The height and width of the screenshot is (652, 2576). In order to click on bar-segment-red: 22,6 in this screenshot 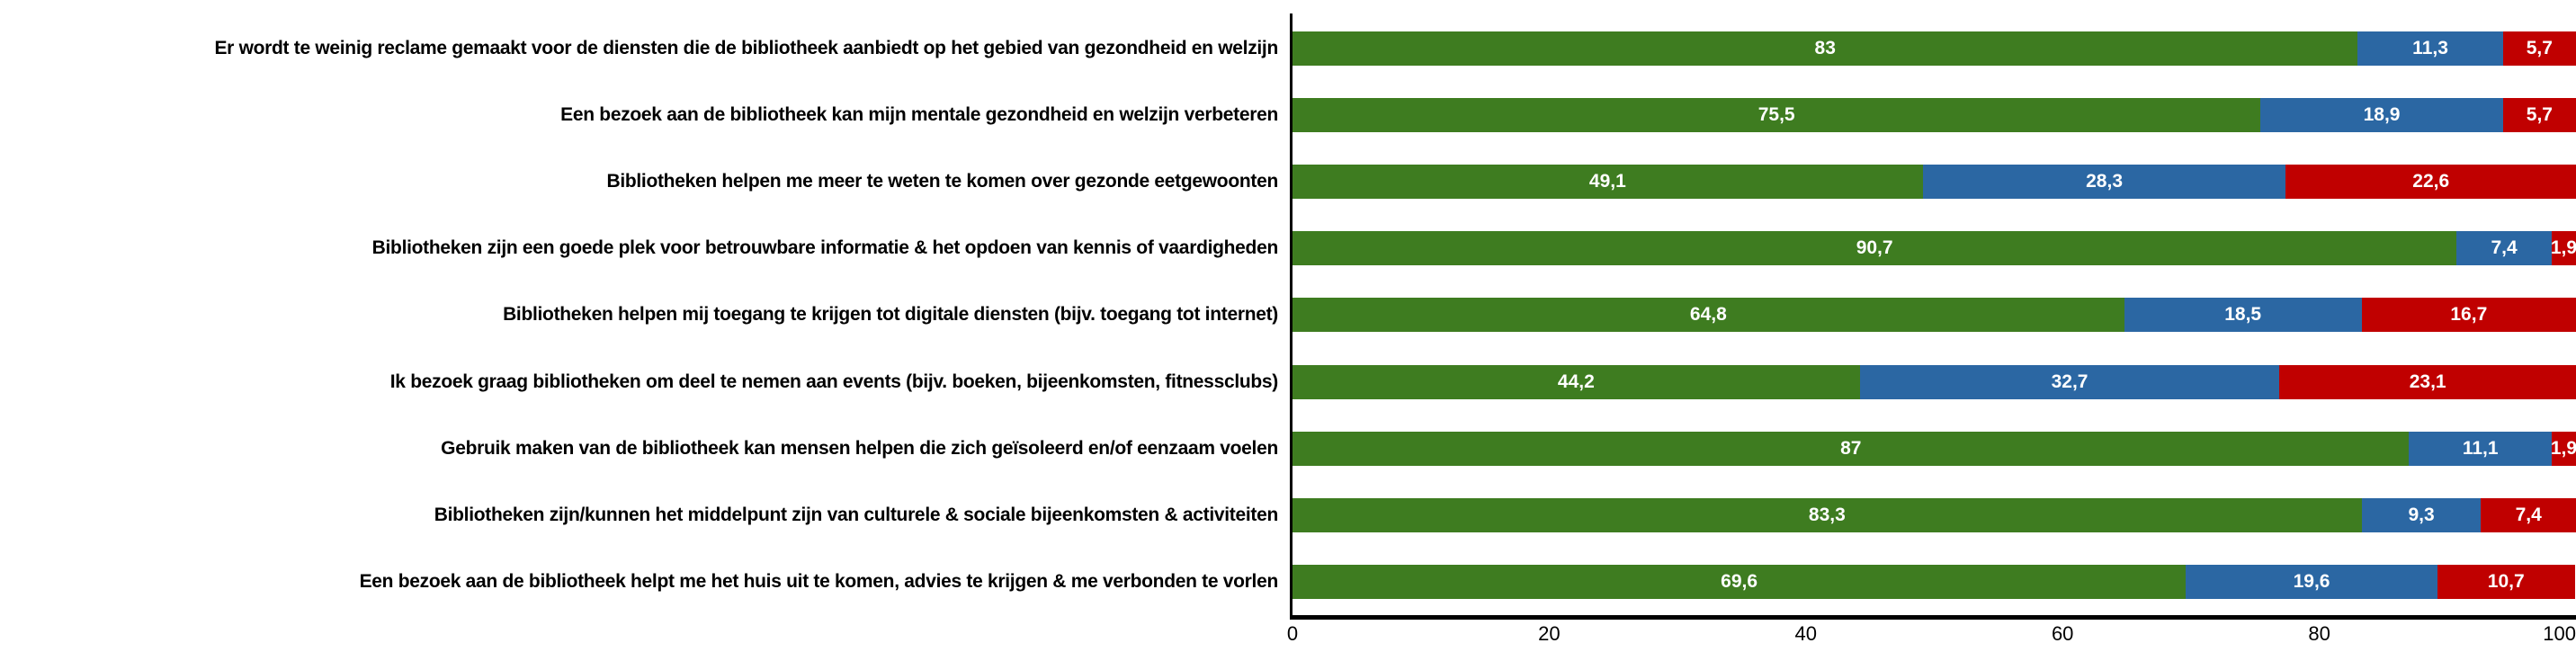, I will do `click(2430, 182)`.